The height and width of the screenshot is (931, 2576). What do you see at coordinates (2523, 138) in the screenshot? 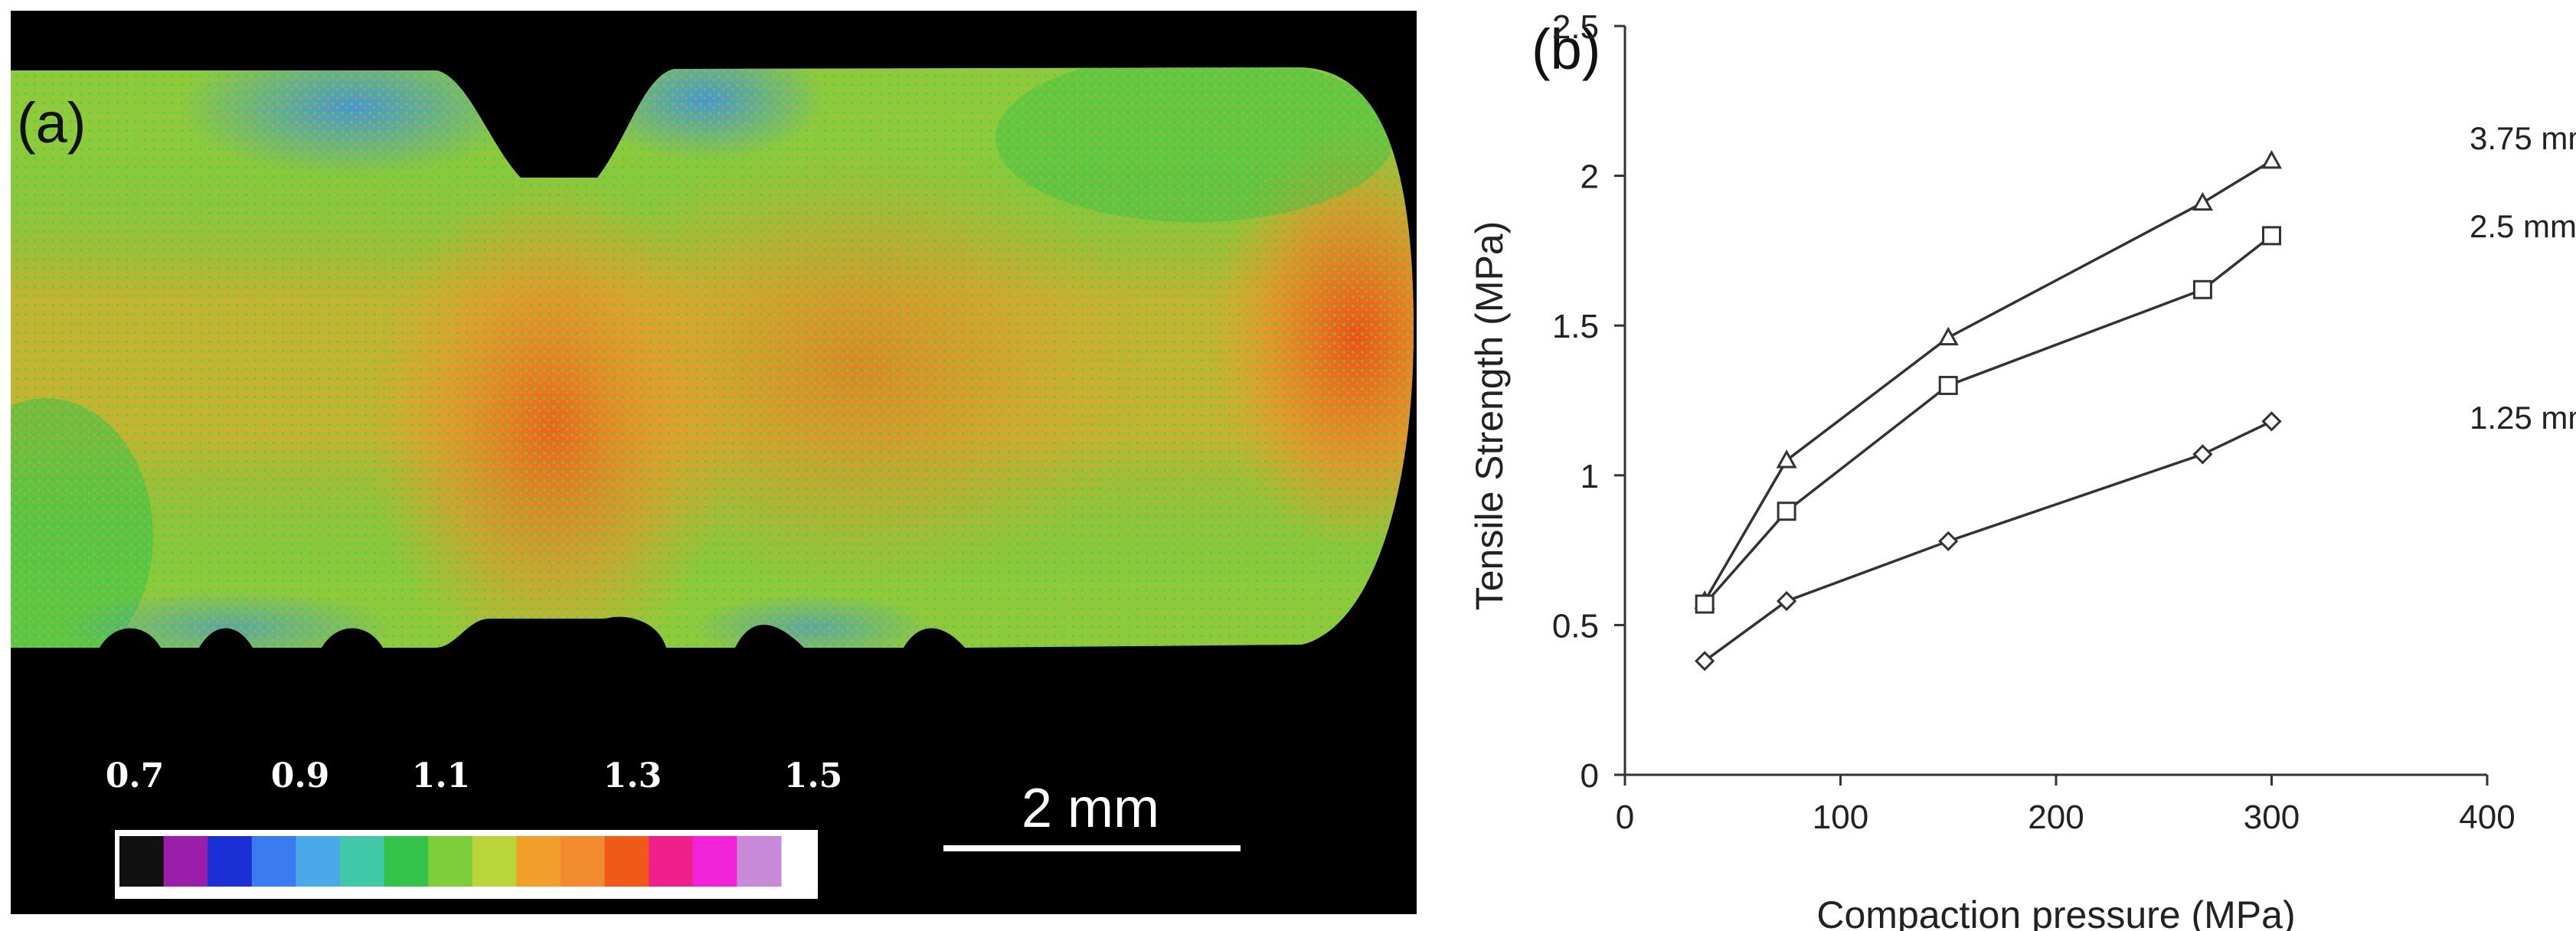
I see `series-label: 3.75 mm` at bounding box center [2523, 138].